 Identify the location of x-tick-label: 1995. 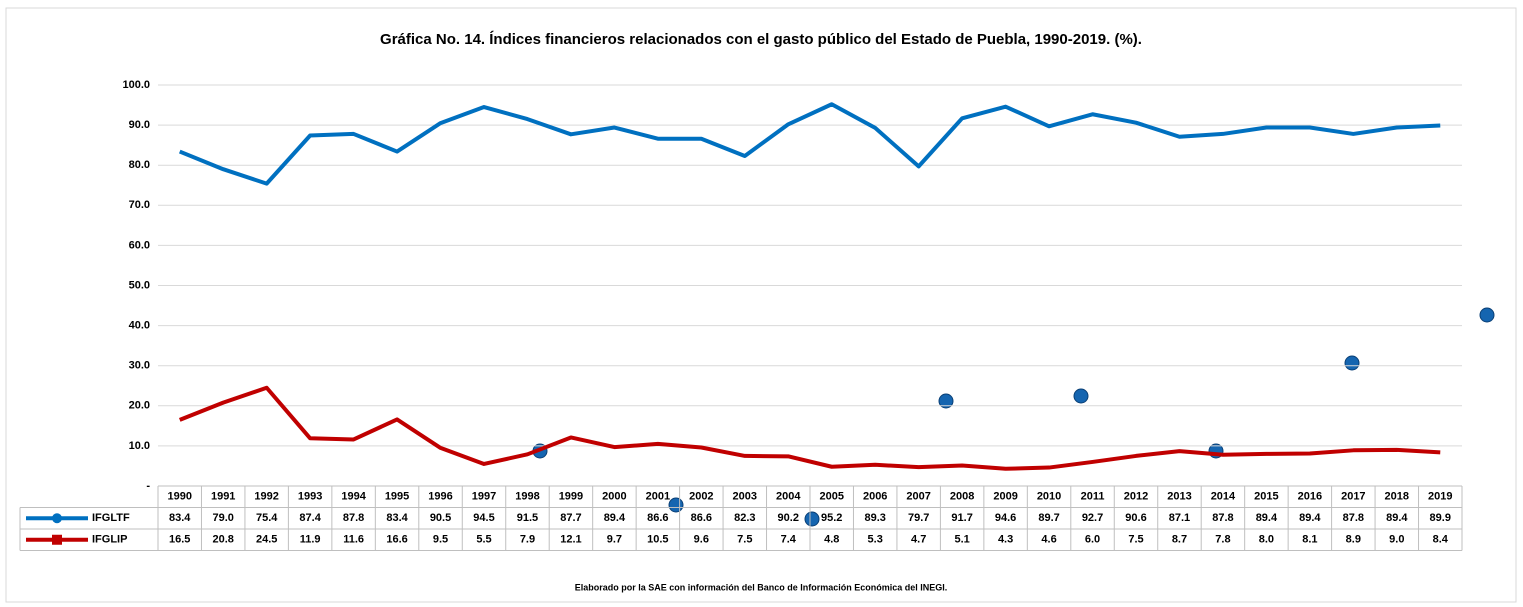
(397, 497).